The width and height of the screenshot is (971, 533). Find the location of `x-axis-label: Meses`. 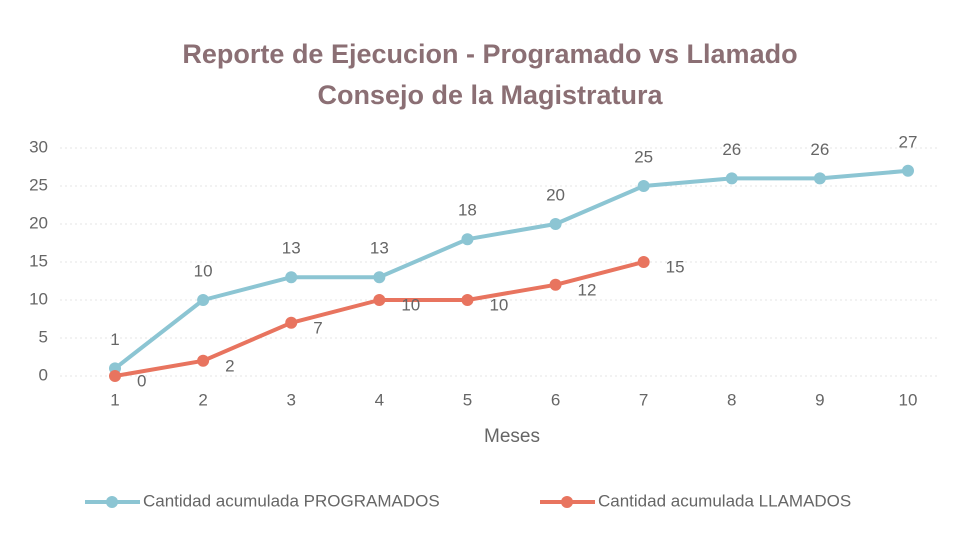

x-axis-label: Meses is located at coordinates (512, 436).